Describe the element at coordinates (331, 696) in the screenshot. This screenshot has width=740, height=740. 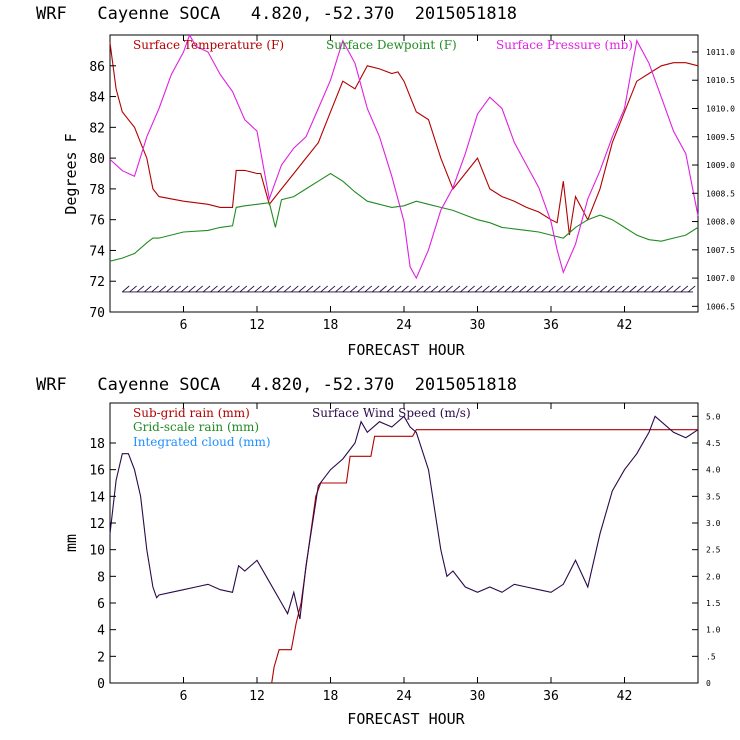
I see `x-tick-label: 18` at that location.